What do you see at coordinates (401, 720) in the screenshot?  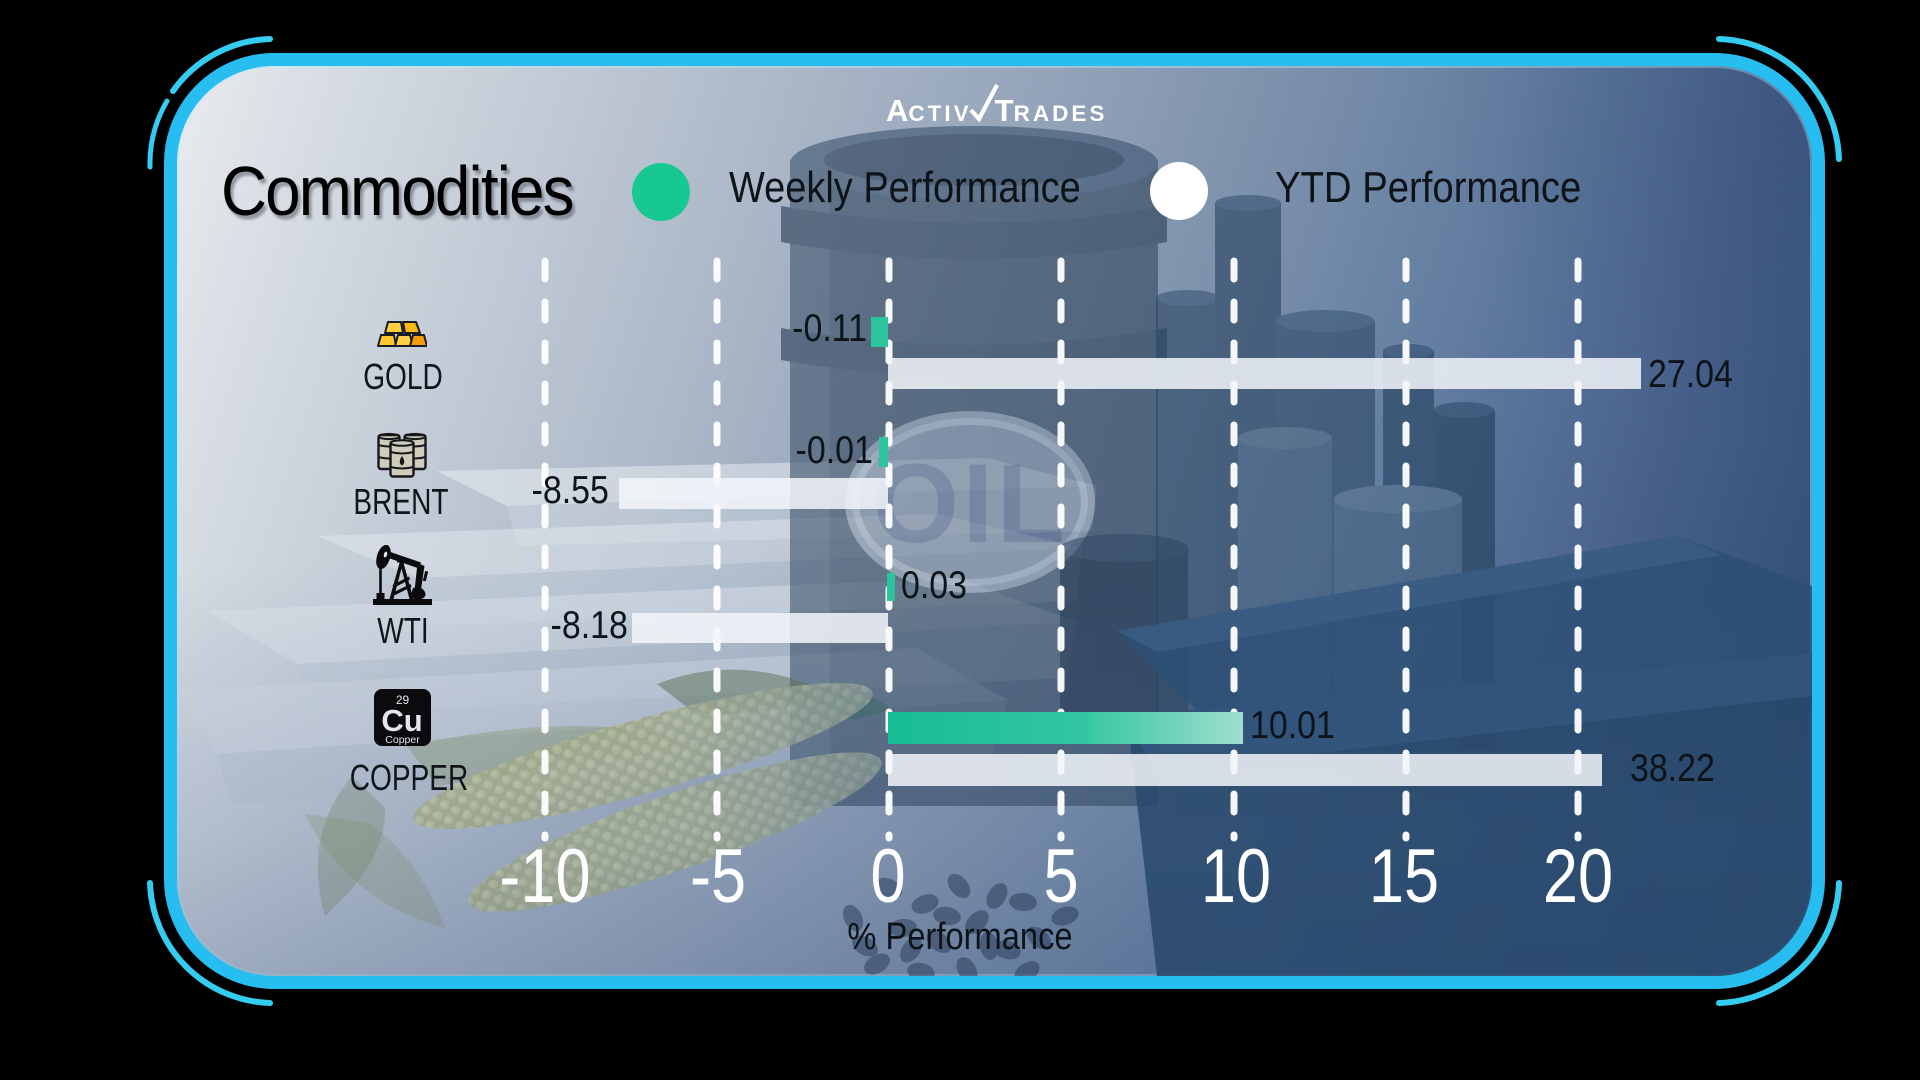 I see `svg-text: Cu` at bounding box center [401, 720].